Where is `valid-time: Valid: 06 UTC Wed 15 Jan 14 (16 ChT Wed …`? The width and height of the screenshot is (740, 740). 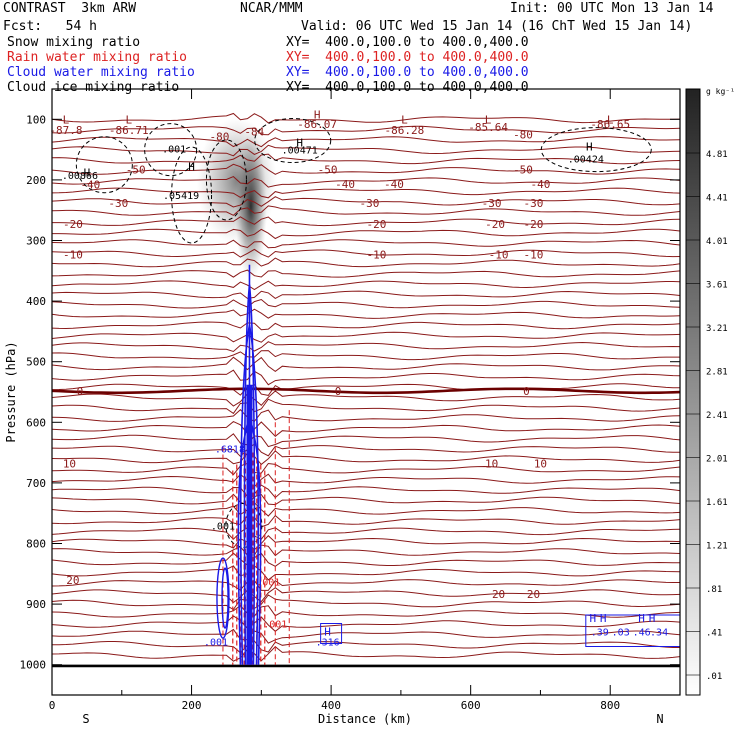
valid-time: Valid: 06 UTC Wed 15 Jan 14 (16 ChT Wed … is located at coordinates (497, 26).